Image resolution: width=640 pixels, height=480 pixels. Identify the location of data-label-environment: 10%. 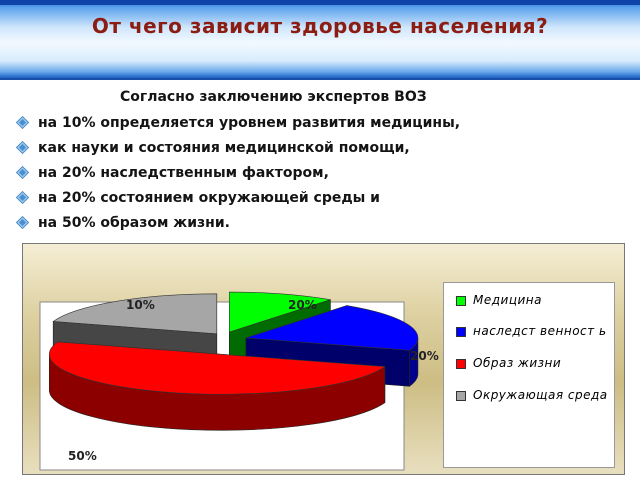
(140, 305).